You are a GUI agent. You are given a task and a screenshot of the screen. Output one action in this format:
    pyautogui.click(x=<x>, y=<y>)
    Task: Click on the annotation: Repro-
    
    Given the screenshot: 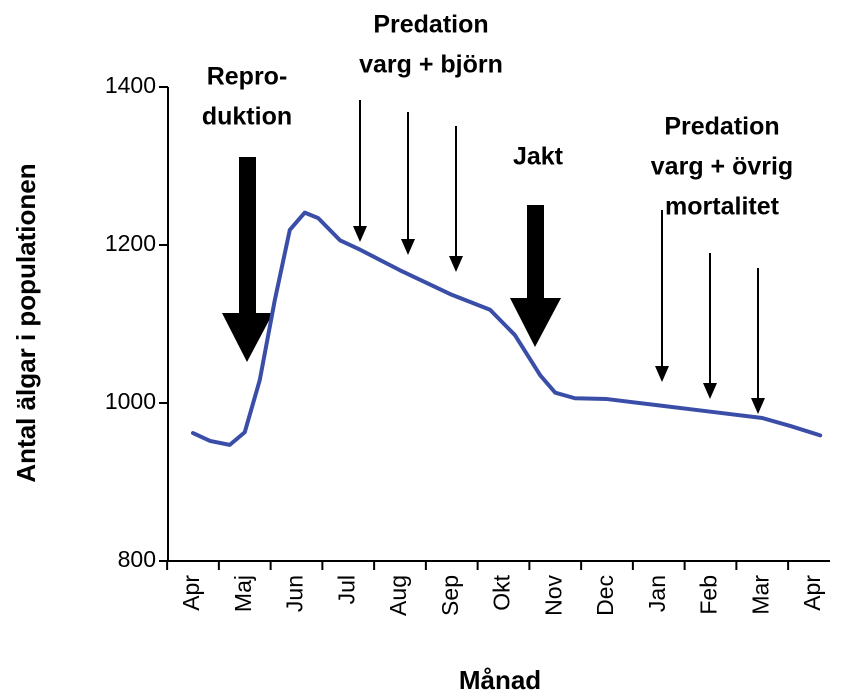 What is the action you would take?
    pyautogui.click(x=247, y=77)
    